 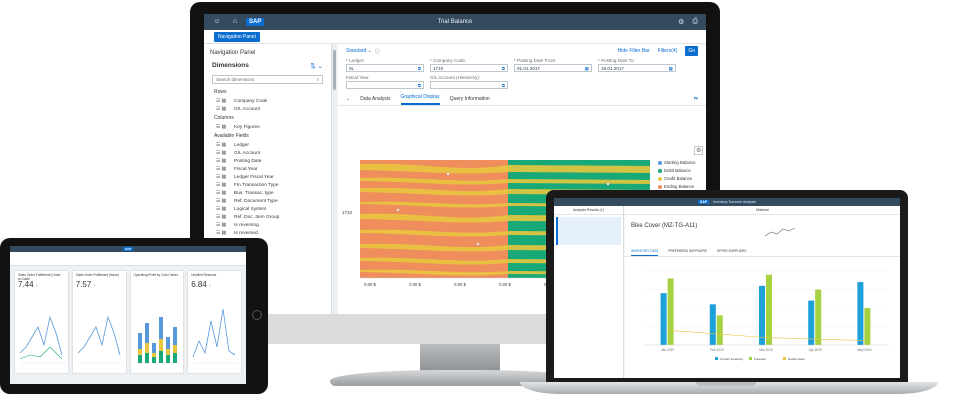 What do you see at coordinates (157, 322) in the screenshot?
I see `overview-card: Operating Profit by Cost Center` at bounding box center [157, 322].